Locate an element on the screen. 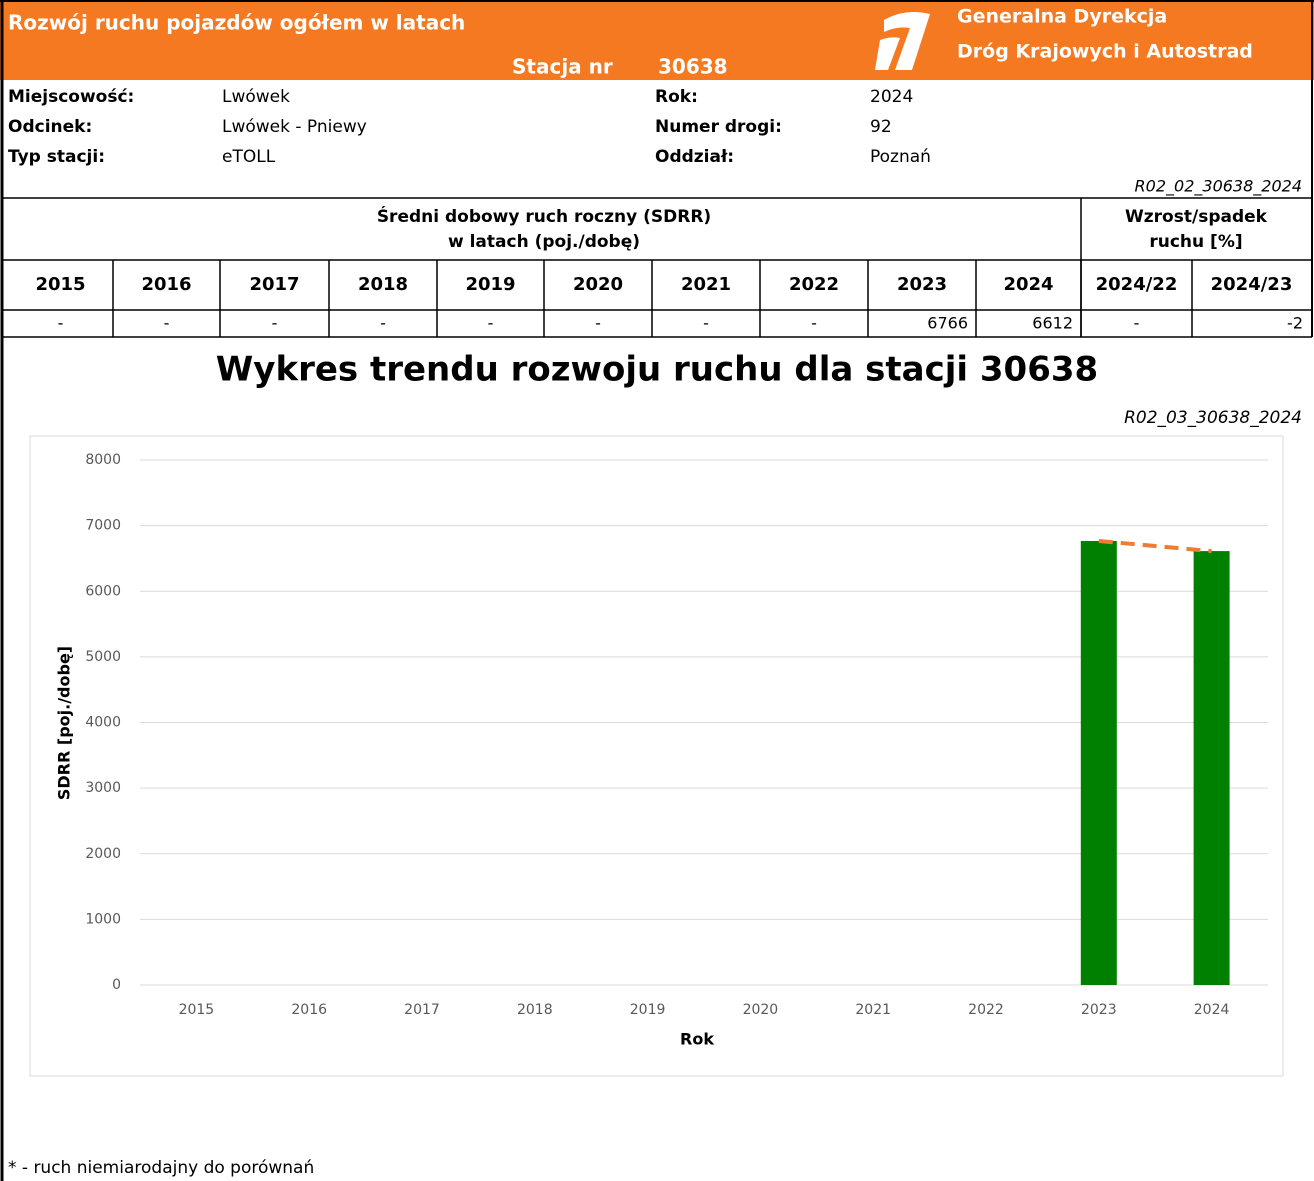  x-tick-label: 2016 is located at coordinates (309, 1010).